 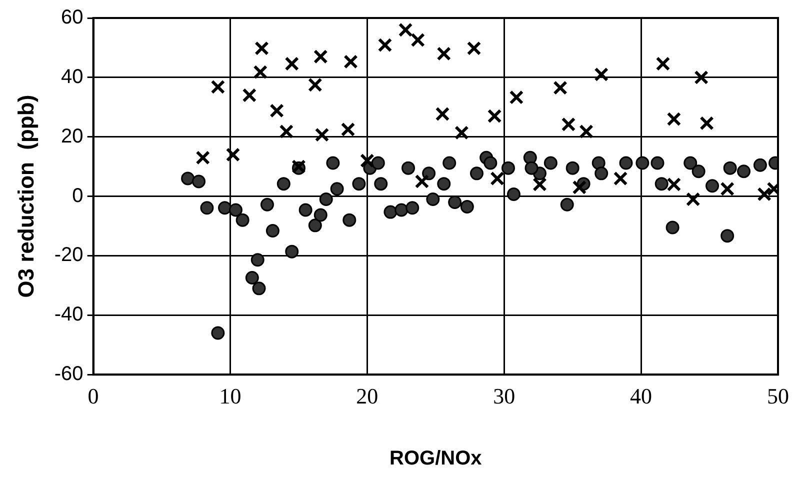 What do you see at coordinates (230, 396) in the screenshot?
I see `x-tick-label: 10` at bounding box center [230, 396].